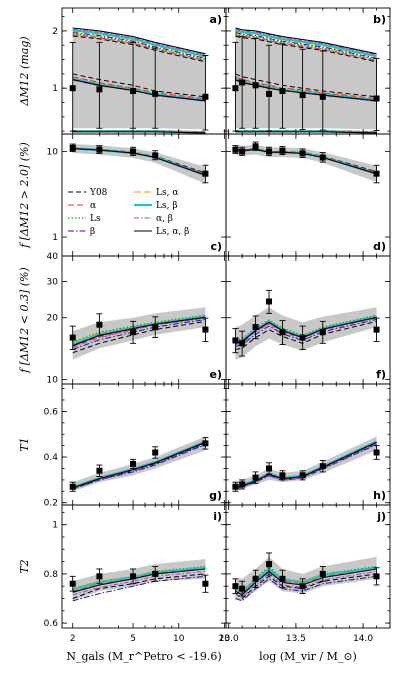  I want to click on x-tick-label: 20, so click(225, 639).